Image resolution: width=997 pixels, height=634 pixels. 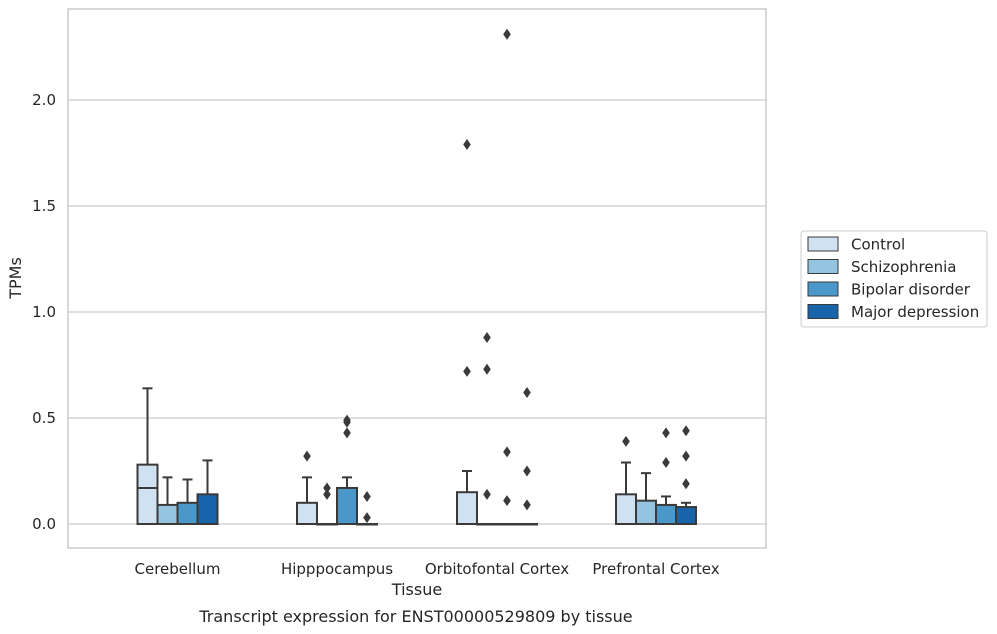 I want to click on legend-label: Schizophrenia, so click(x=903, y=267).